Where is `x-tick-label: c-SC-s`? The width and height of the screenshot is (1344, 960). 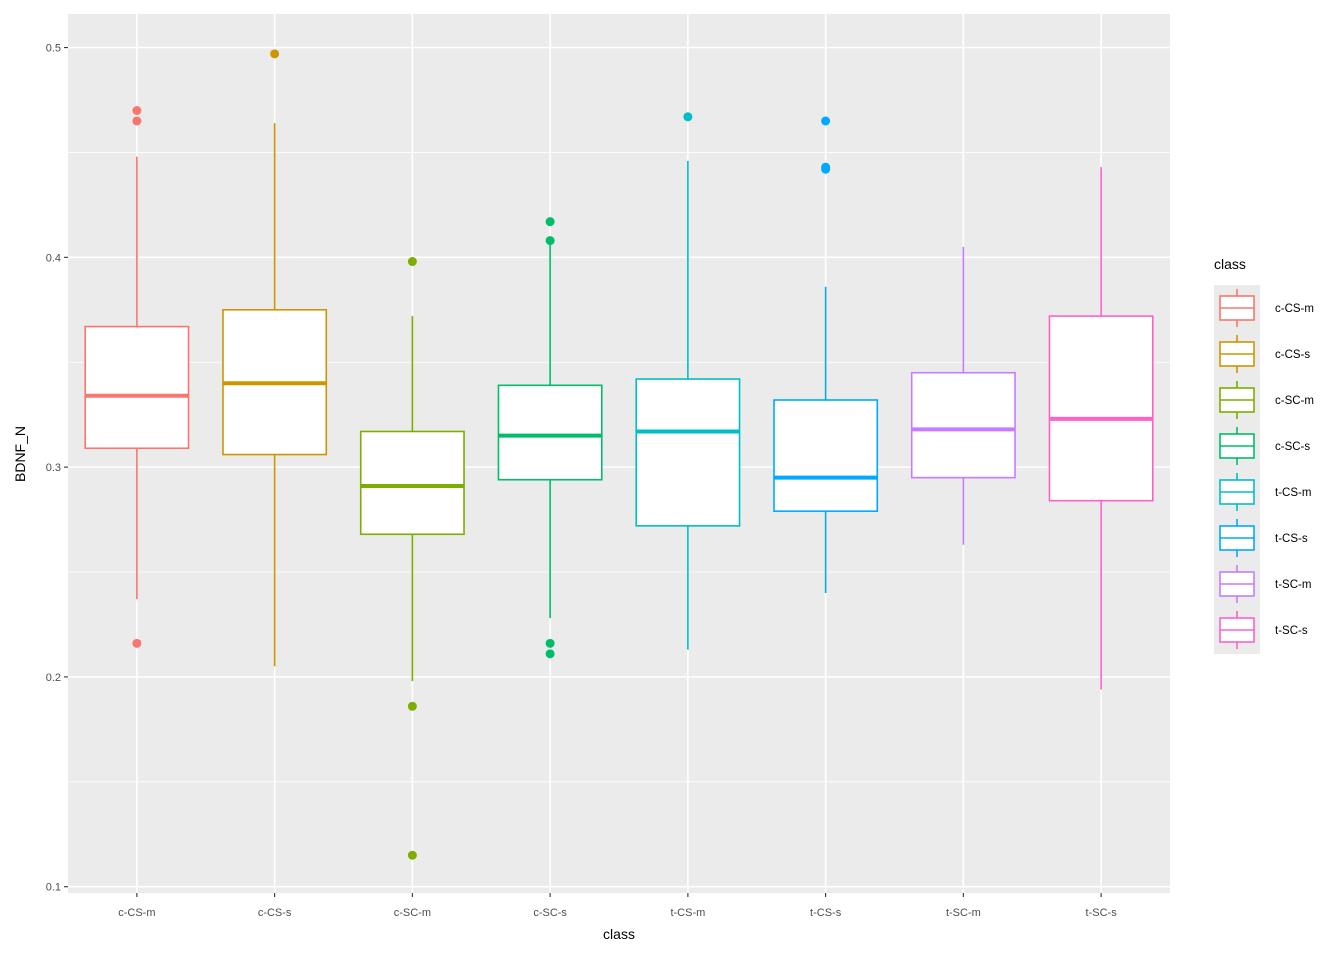 x-tick-label: c-SC-s is located at coordinates (550, 913).